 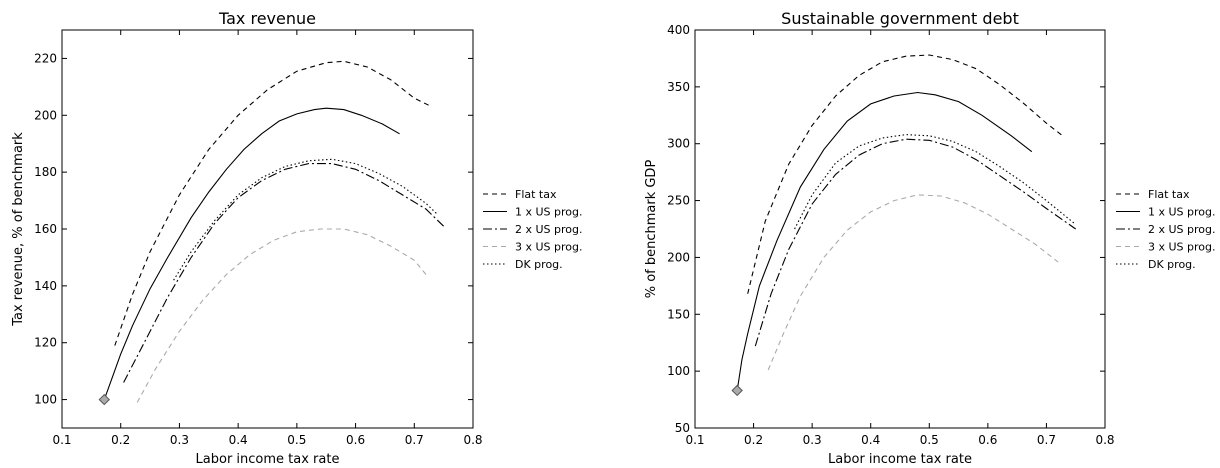 I want to click on y-tick-label: 180, so click(x=45, y=172).